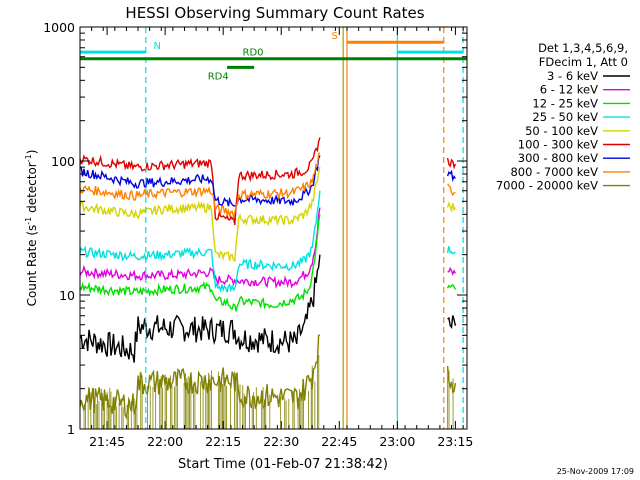 The image size is (640, 480). Describe the element at coordinates (572, 76) in the screenshot. I see `legend-label-0: 3 - 6 keV` at that location.